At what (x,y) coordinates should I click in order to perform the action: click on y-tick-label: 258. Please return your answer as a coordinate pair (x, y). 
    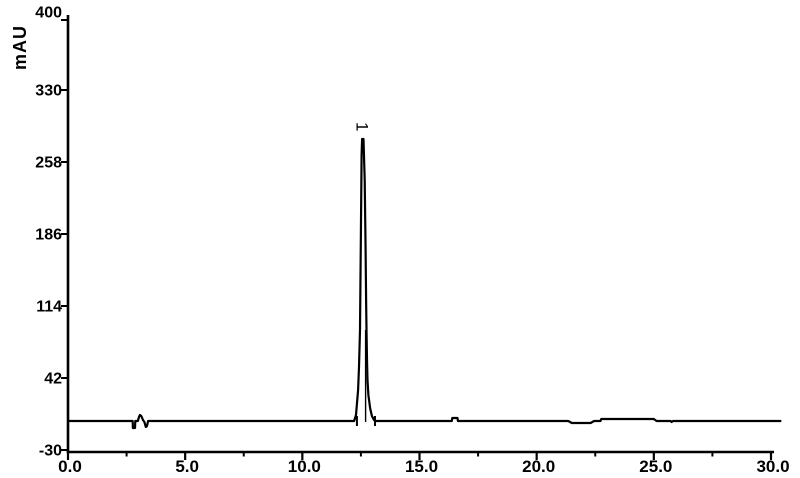
    Looking at the image, I should click on (48, 163).